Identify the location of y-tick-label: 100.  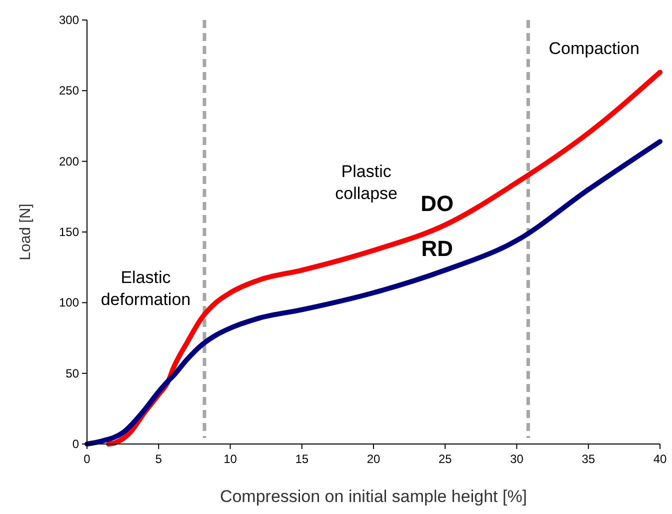
(69, 303).